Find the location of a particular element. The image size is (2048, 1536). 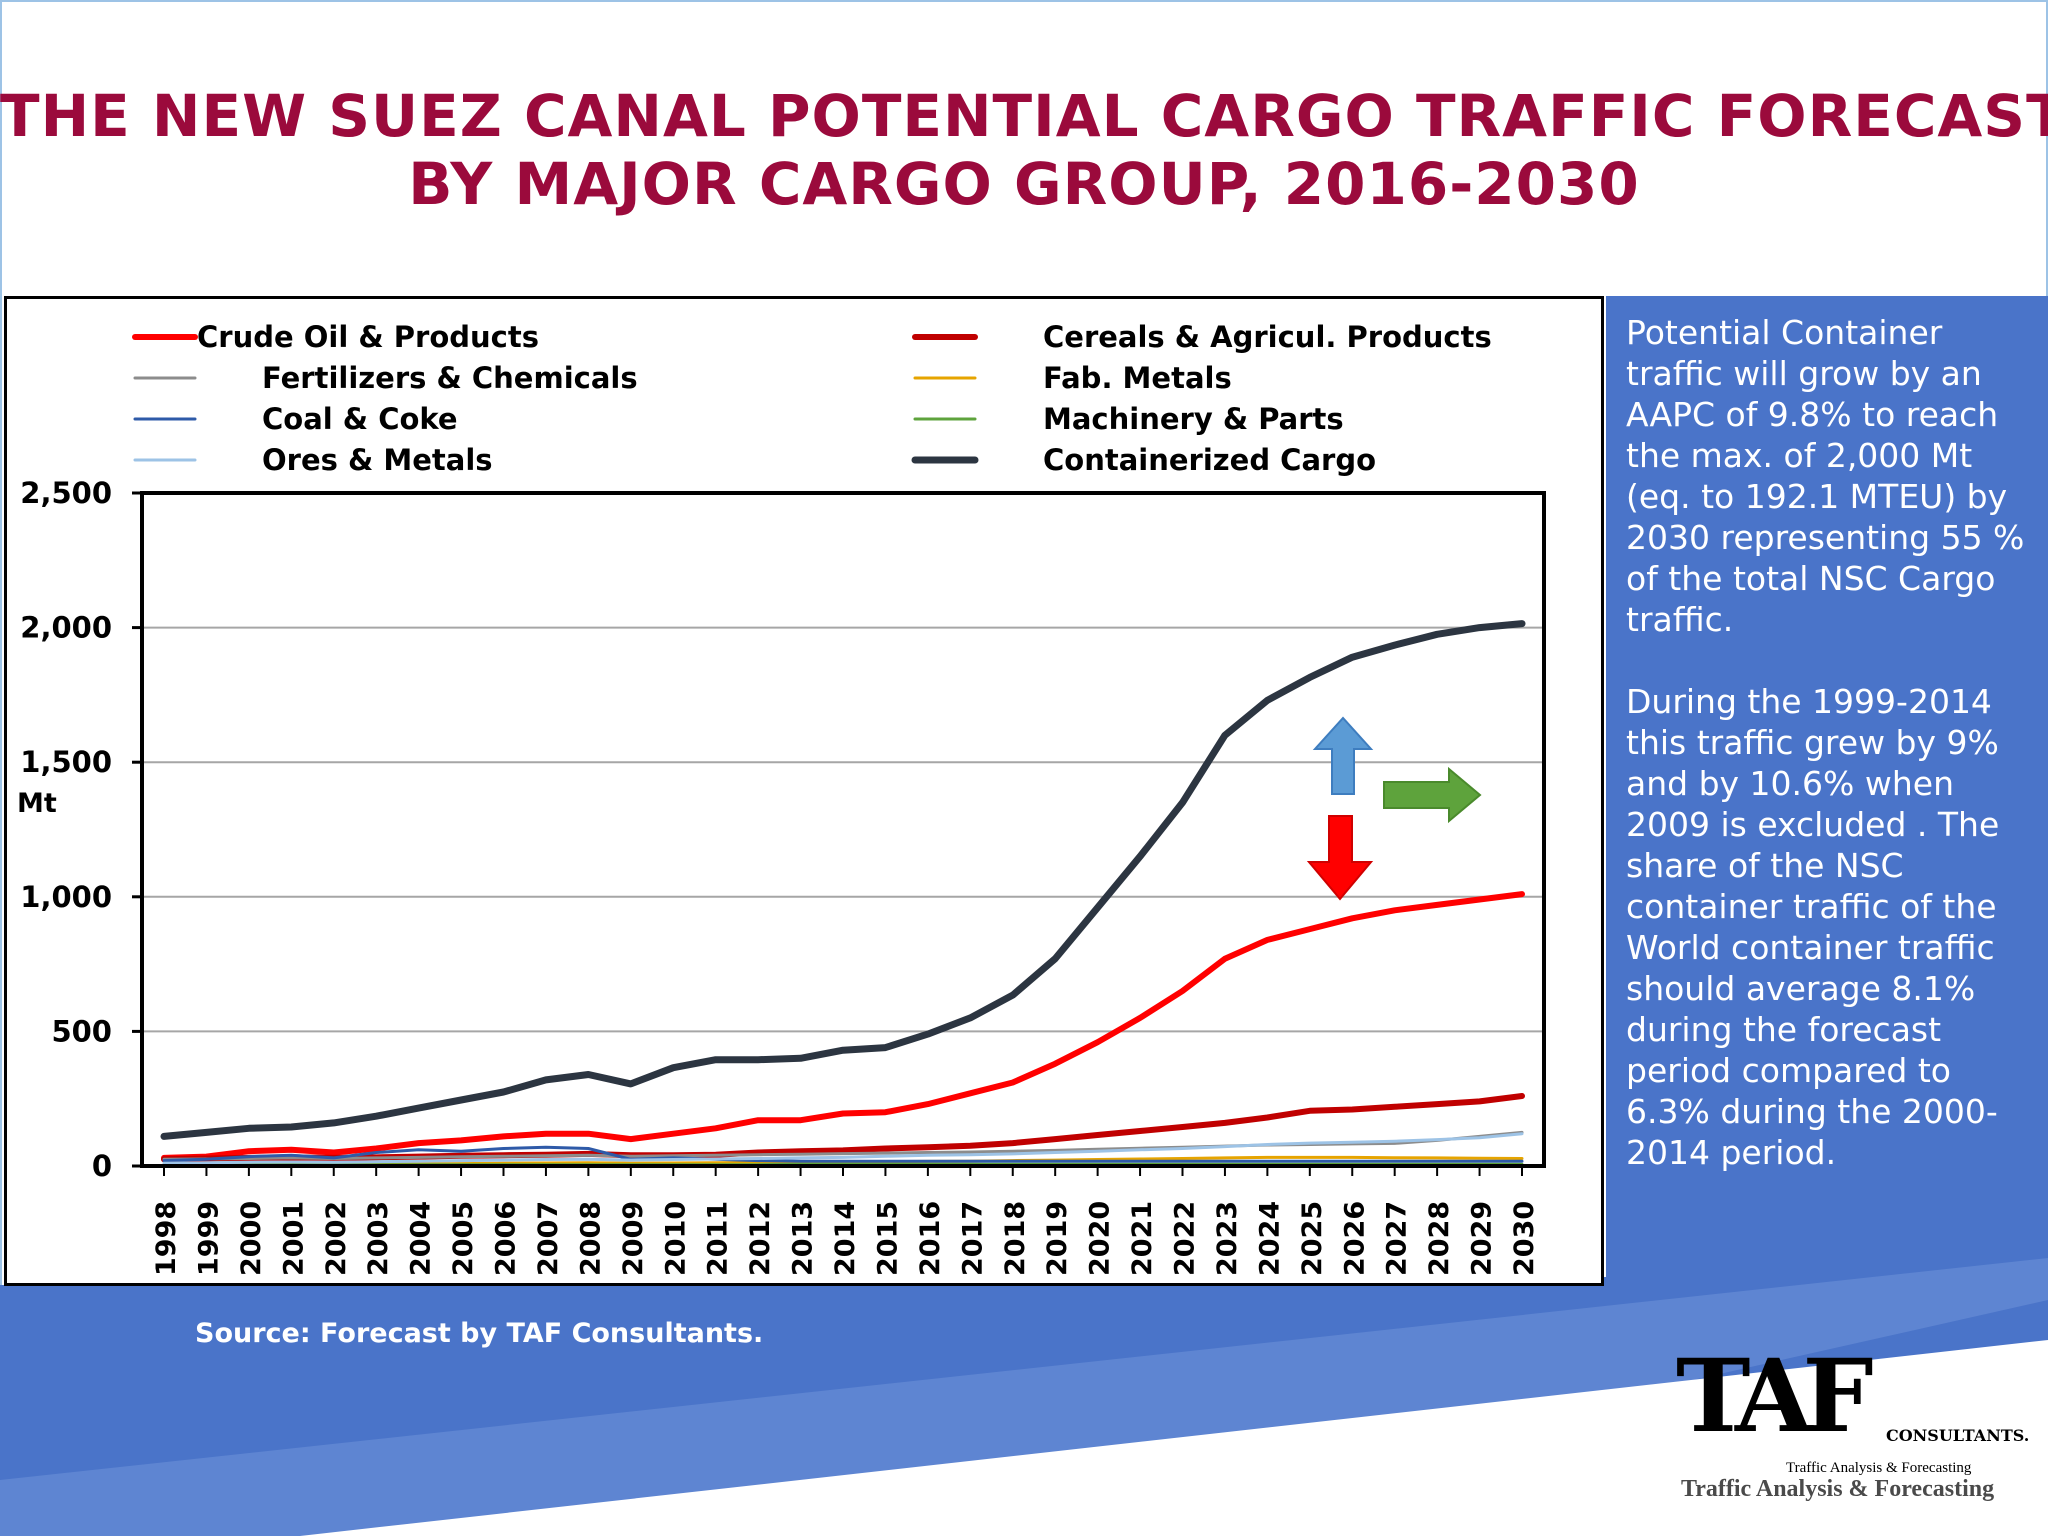

x-tick-label: 2017 is located at coordinates (972, 1238).